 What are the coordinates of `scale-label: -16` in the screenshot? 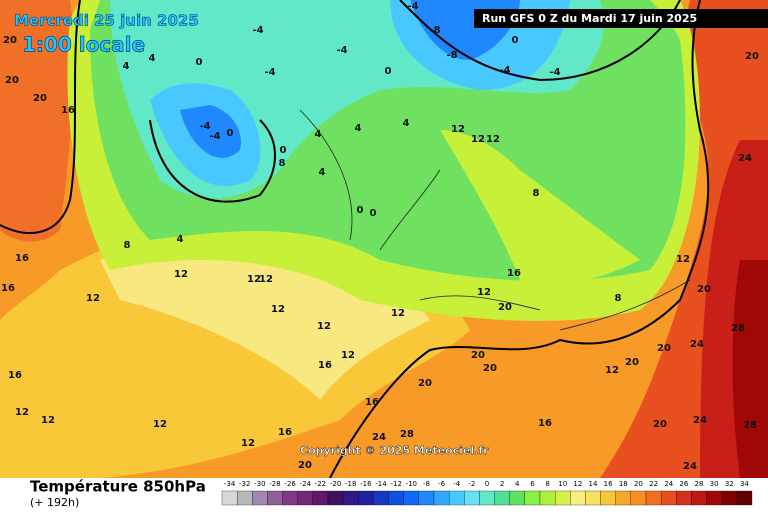 It's located at (366, 484).